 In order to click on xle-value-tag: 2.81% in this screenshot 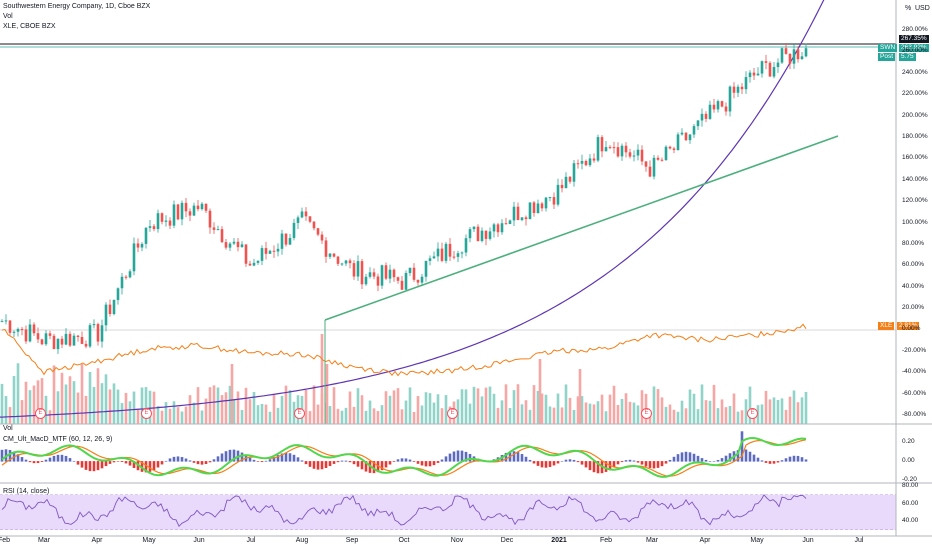, I will do `click(908, 326)`.